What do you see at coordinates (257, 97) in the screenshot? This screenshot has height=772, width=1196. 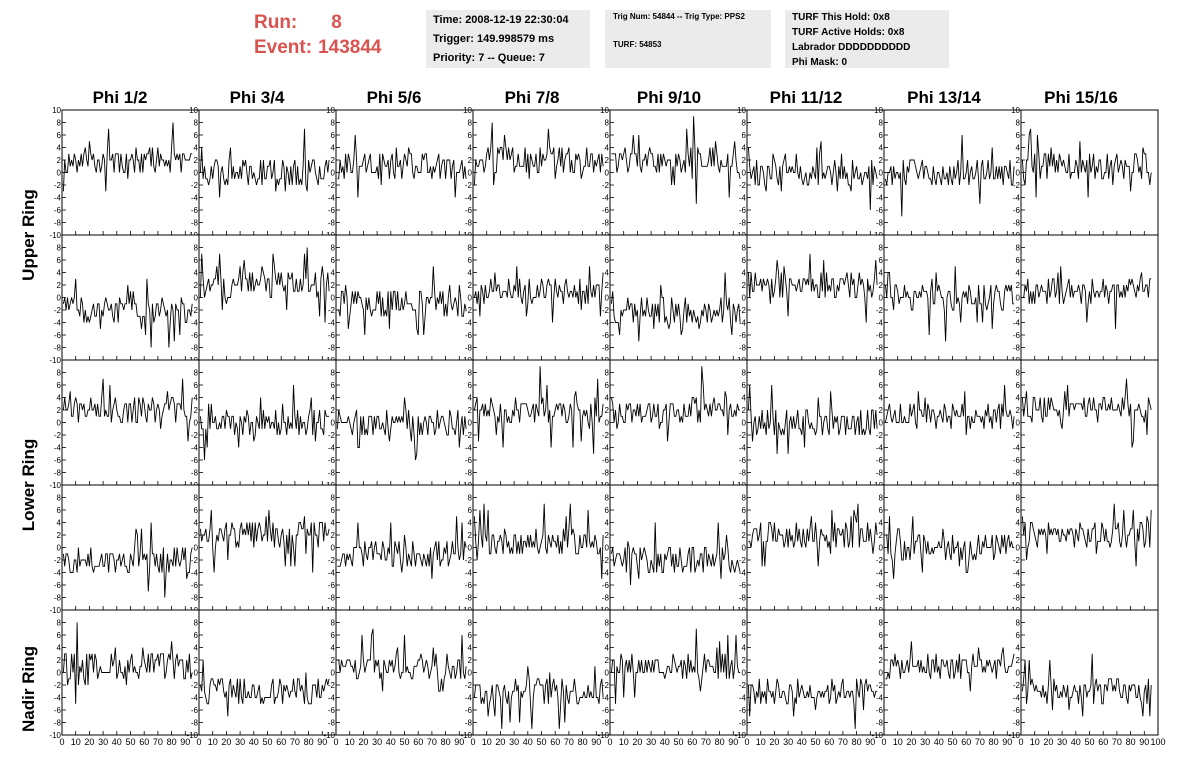 I see `column-header-phi-3-4: Phi 3/4` at bounding box center [257, 97].